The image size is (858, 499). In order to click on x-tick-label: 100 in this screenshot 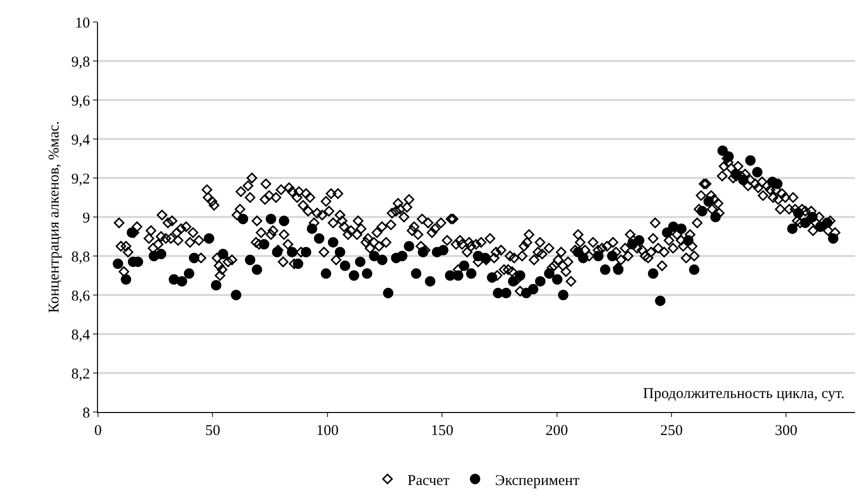, I will do `click(327, 431)`.